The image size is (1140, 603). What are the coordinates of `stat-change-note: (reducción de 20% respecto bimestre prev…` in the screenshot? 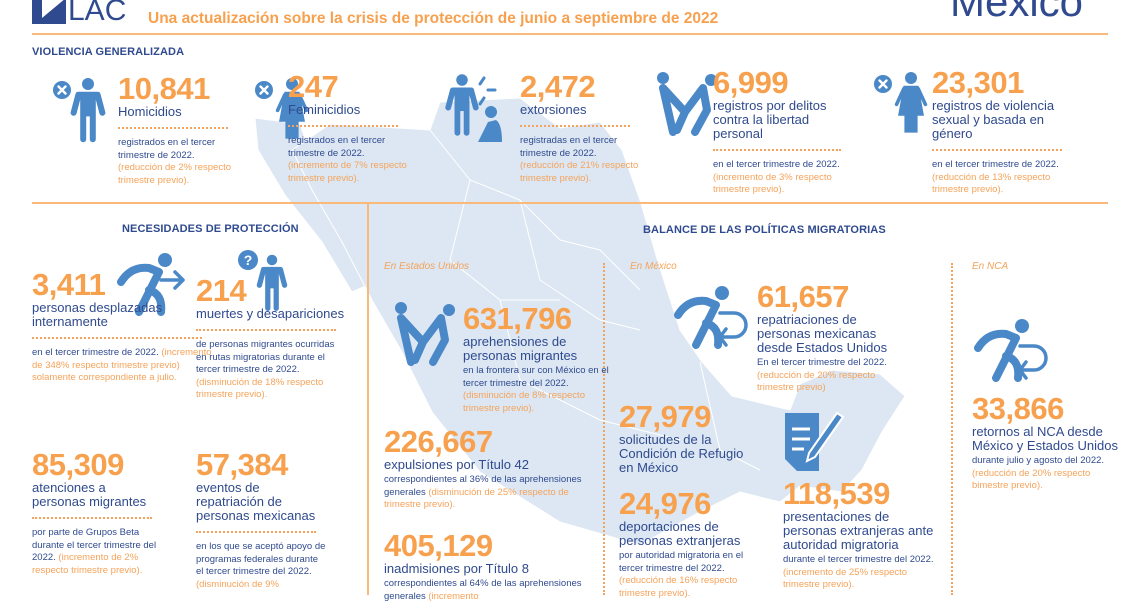 It's located at (1031, 479).